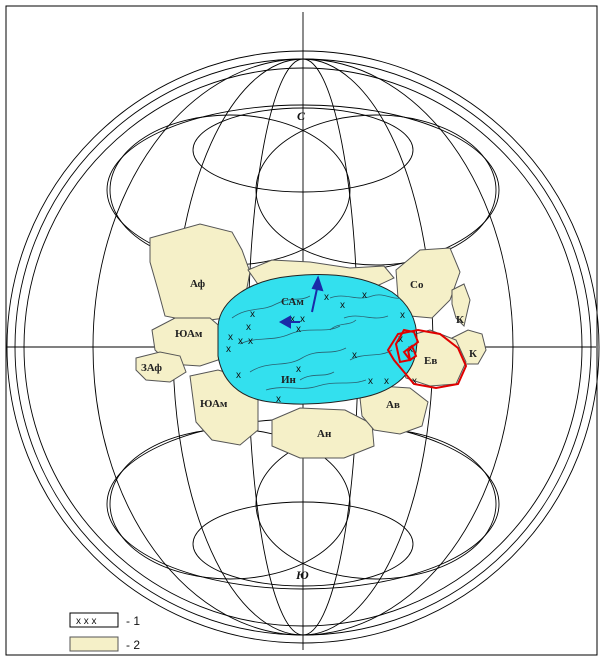  I want to click on label-yuam-lower: ЮАм, so click(214, 404).